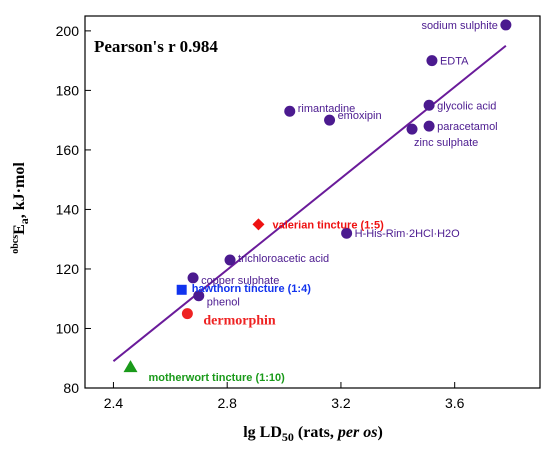  I want to click on y-tick-label: 100, so click(68, 328).